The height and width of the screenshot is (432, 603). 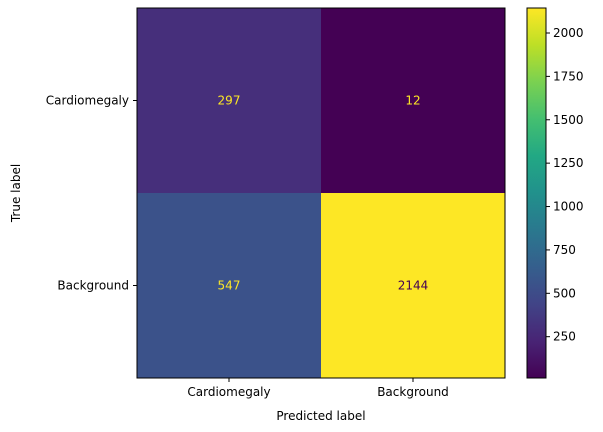 What do you see at coordinates (568, 163) in the screenshot?
I see `colorbar-tick-label: 1250` at bounding box center [568, 163].